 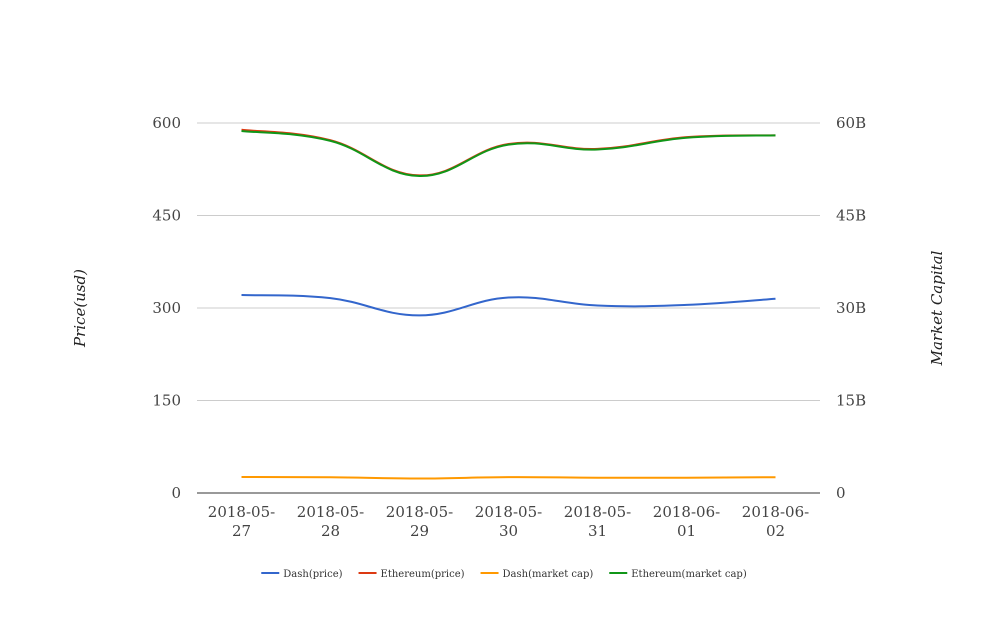 What do you see at coordinates (166, 123) in the screenshot?
I see `y-left-tick-label: 600` at bounding box center [166, 123].